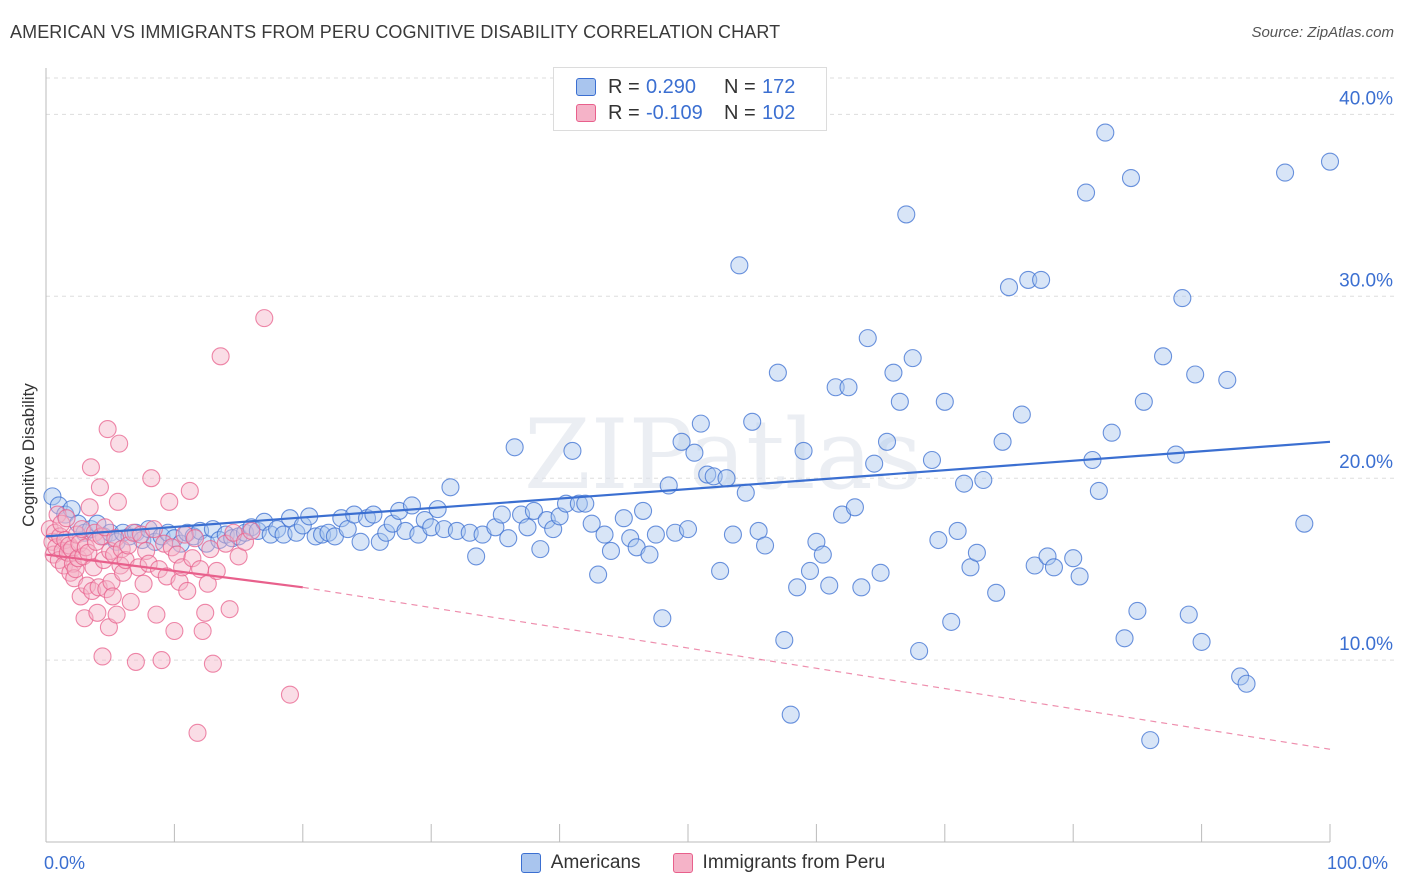 This screenshot has height=892, width=1406. What do you see at coordinates (682, 863) in the screenshot?
I see `series-swatch-peru` at bounding box center [682, 863].